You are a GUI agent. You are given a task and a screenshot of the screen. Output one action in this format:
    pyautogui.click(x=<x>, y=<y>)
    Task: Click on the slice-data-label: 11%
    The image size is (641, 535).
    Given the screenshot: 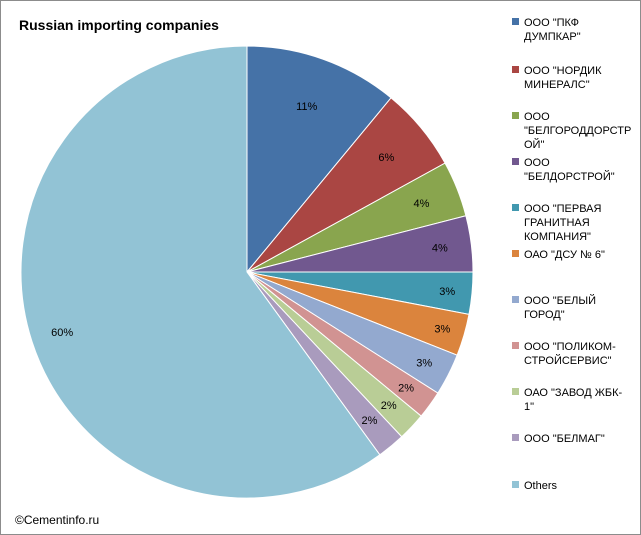 What is the action you would take?
    pyautogui.click(x=306, y=107)
    